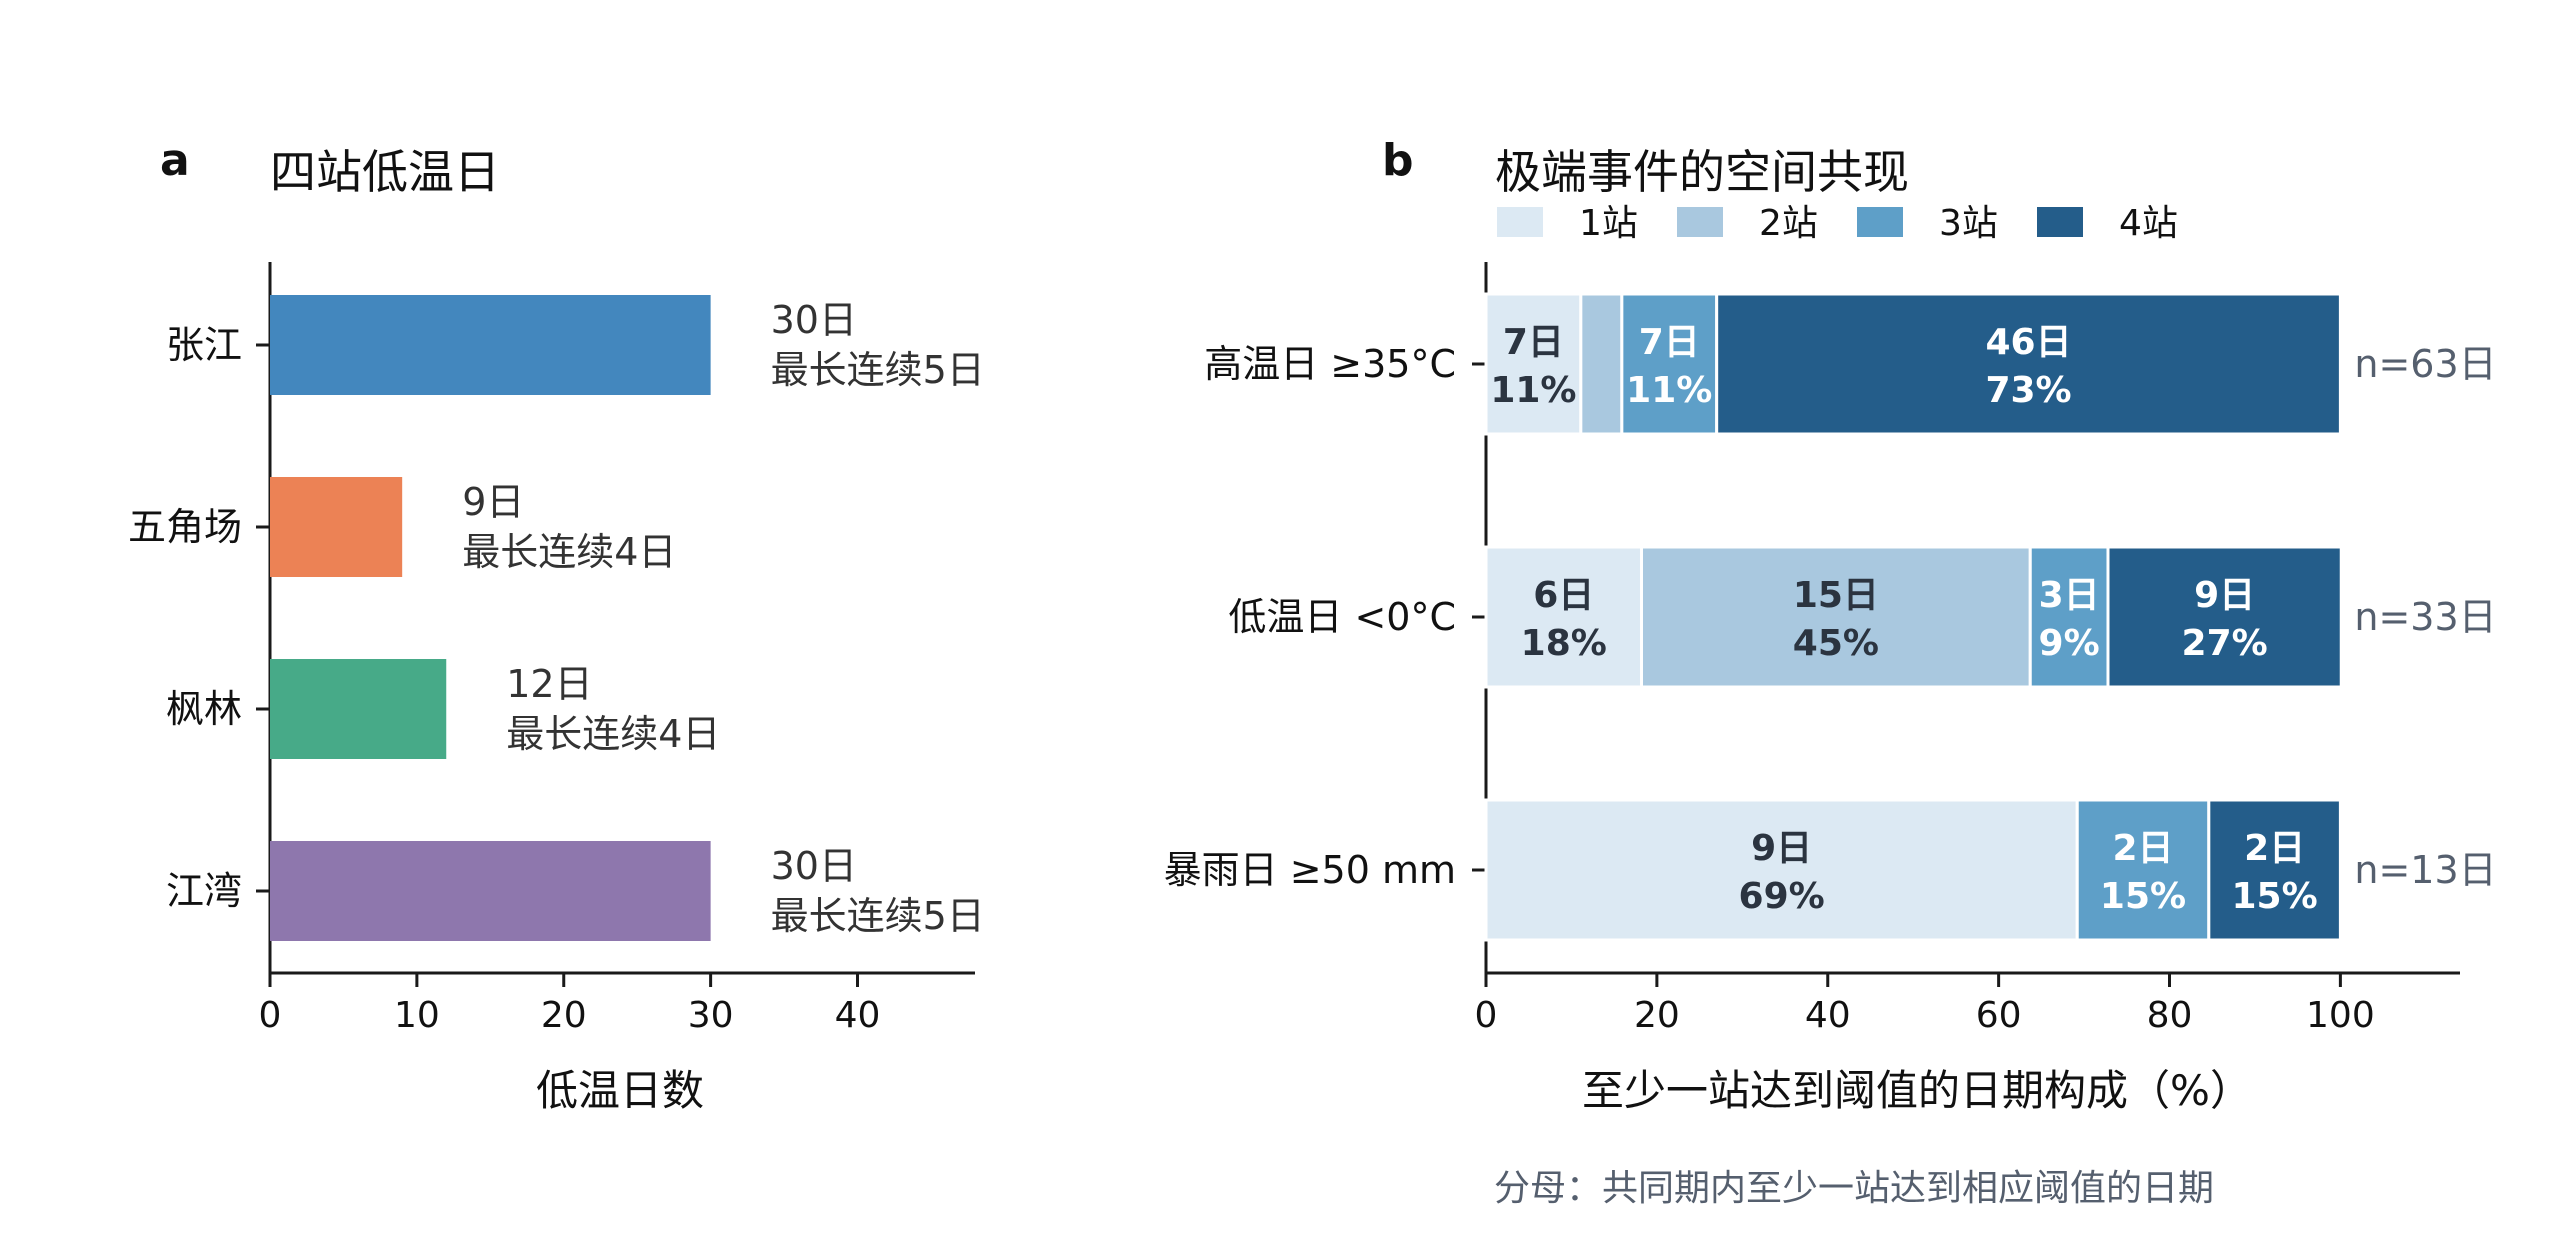 The width and height of the screenshot is (2551, 1240). Describe the element at coordinates (1999, 1015) in the screenshot. I see `panel-b-x-tick-label: 60` at that location.